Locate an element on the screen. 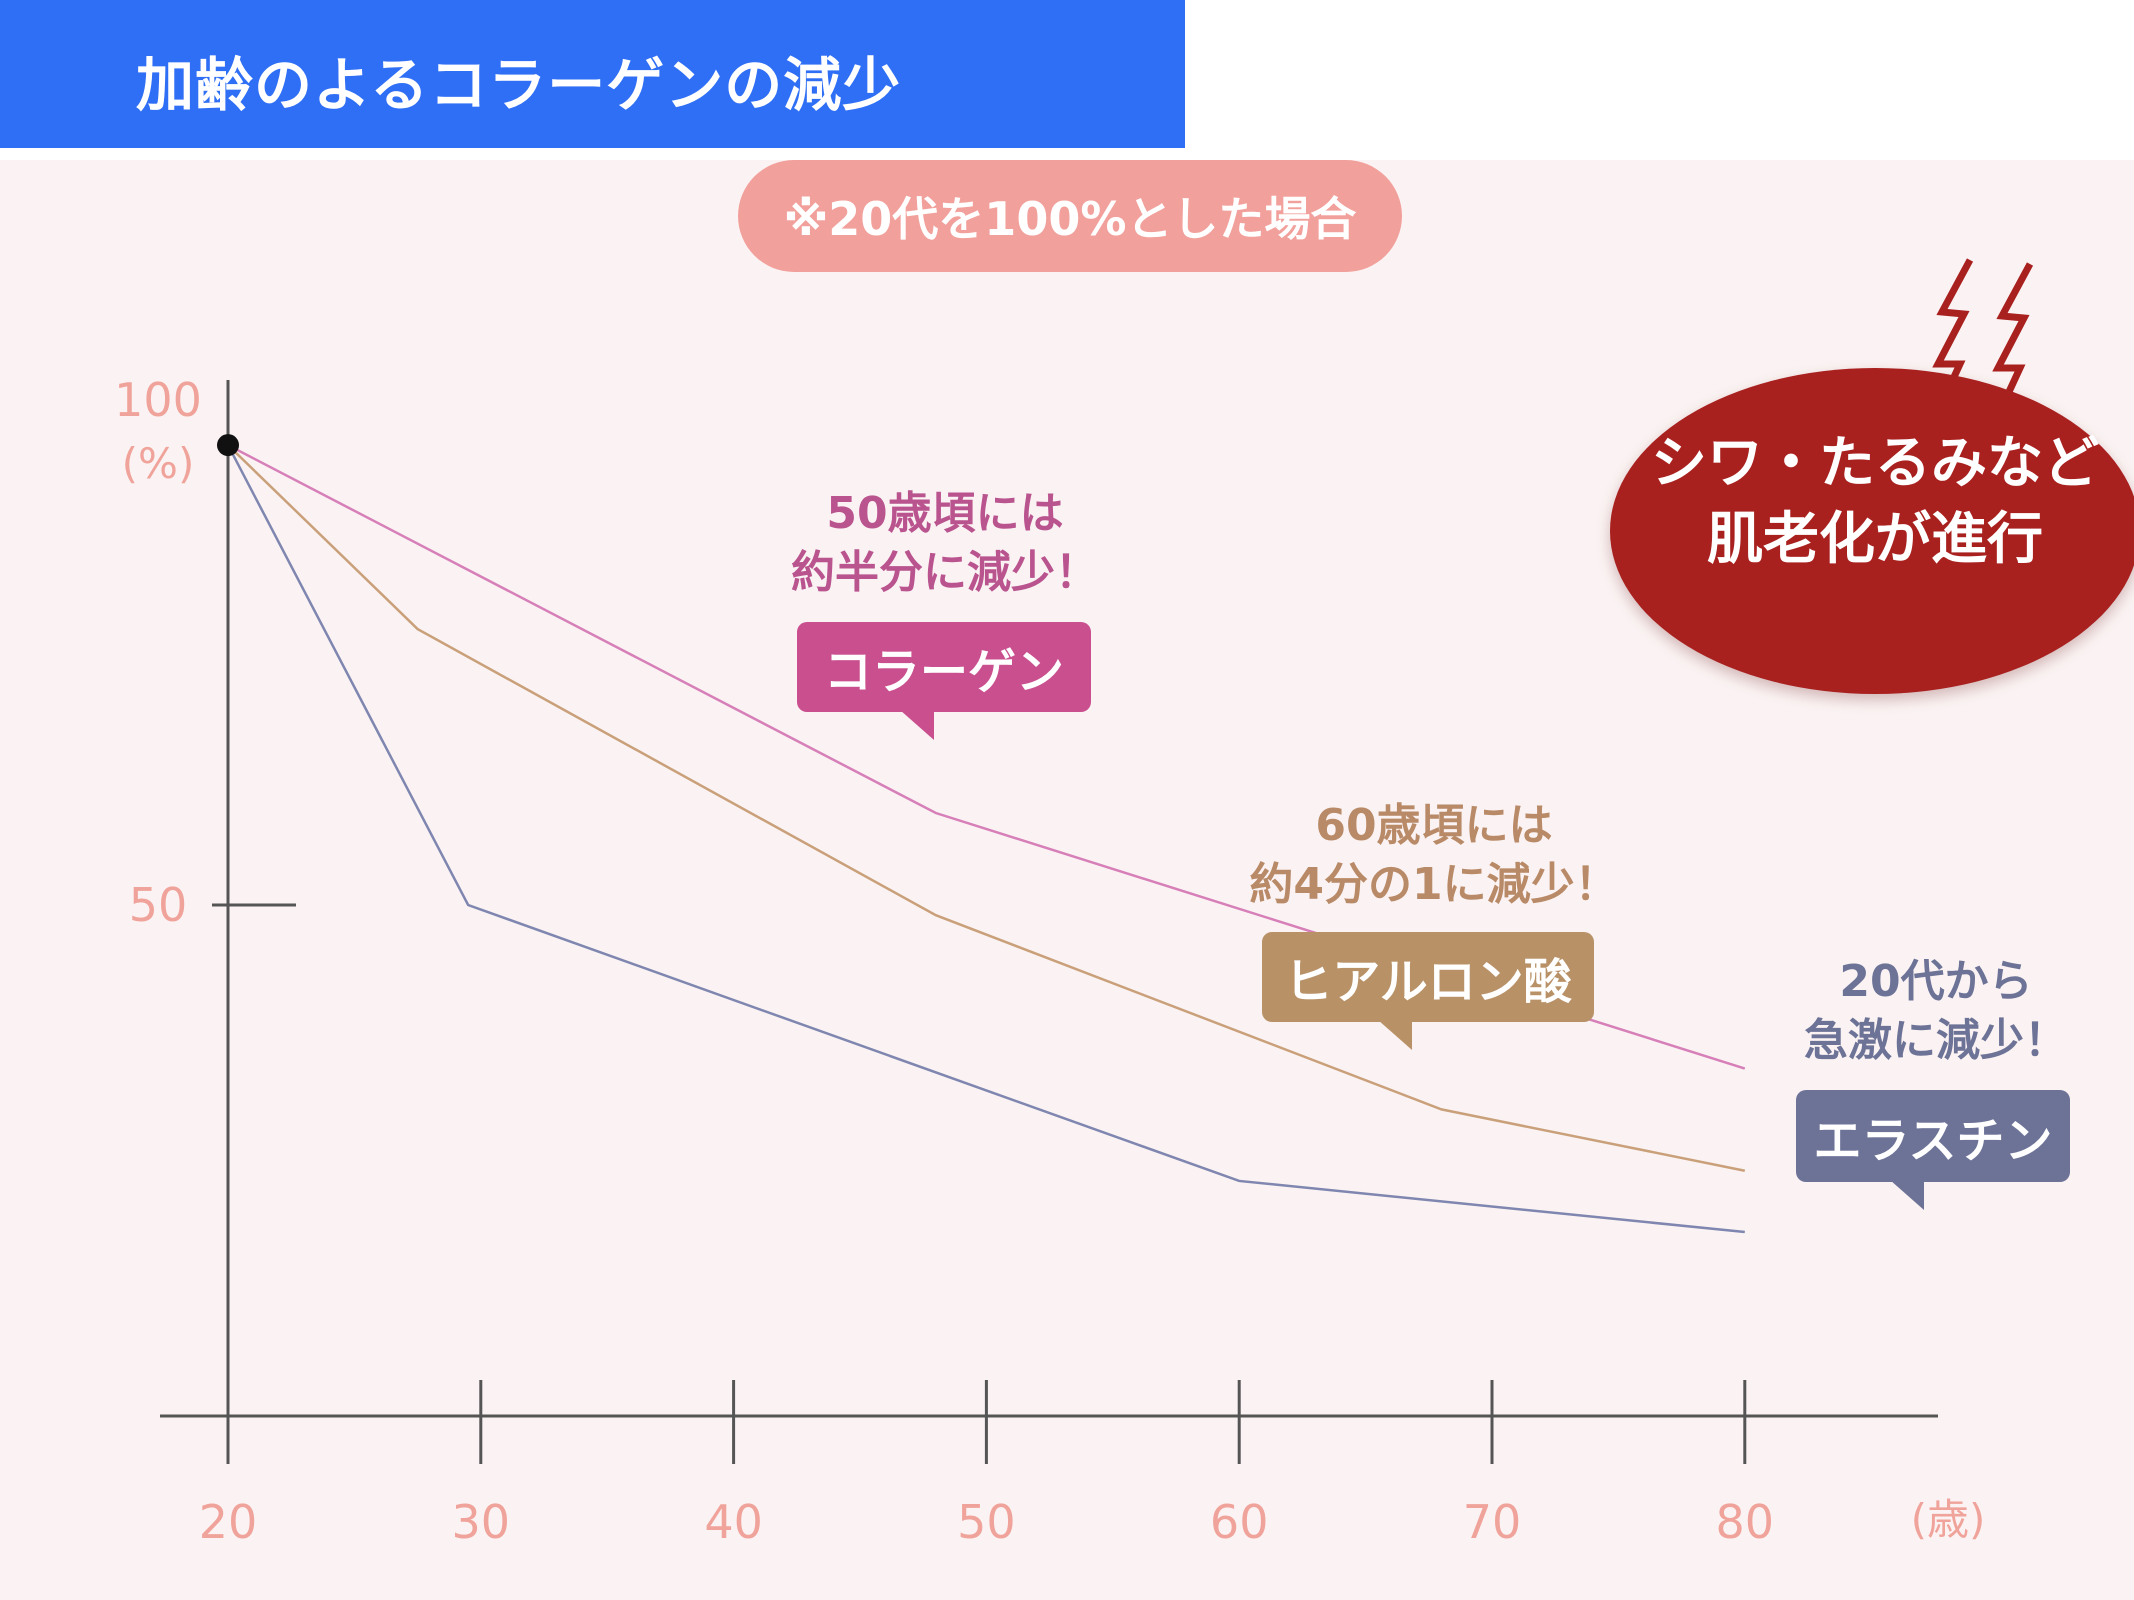  start-point-marker is located at coordinates (228, 445).